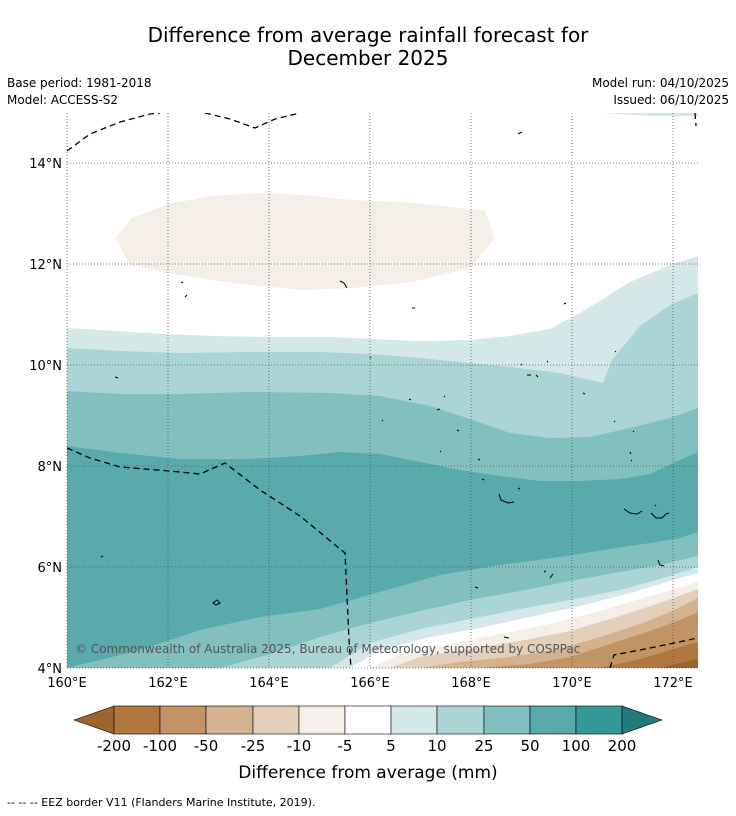  What do you see at coordinates (299, 746) in the screenshot?
I see `colorbar-label: -10` at bounding box center [299, 746].